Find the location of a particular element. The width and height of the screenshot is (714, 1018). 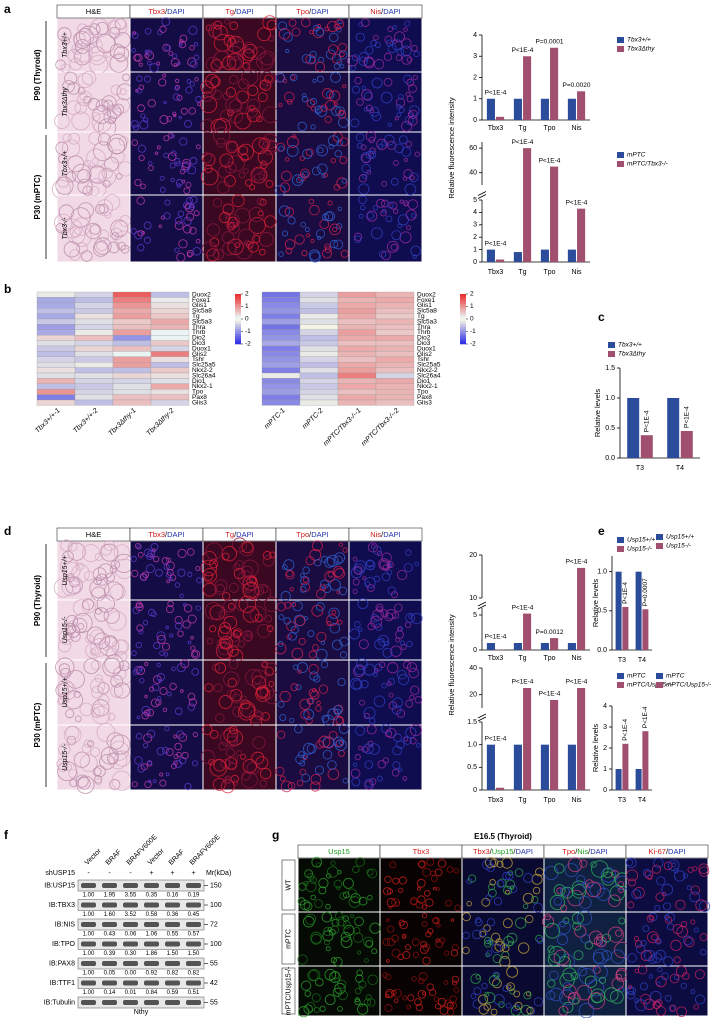

y-tick-label: 0.5 is located at coordinates (610, 428).